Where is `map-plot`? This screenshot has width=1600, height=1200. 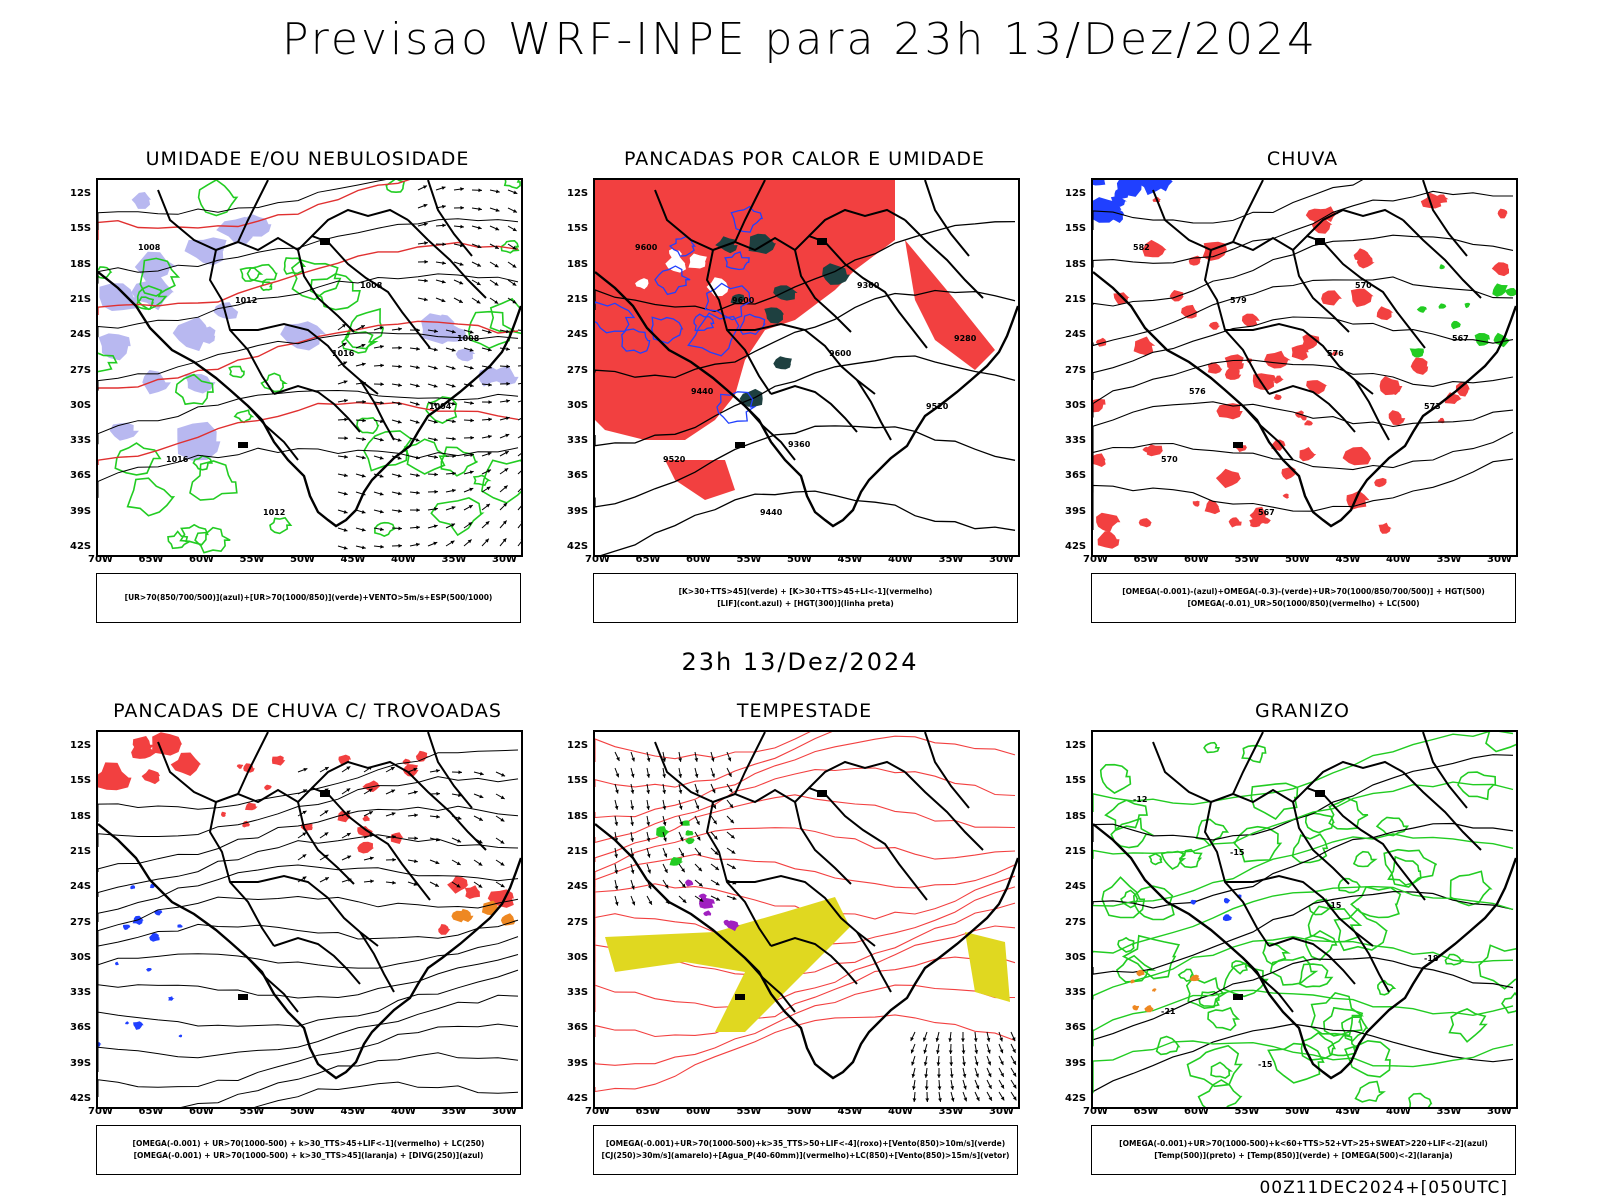
map-plot is located at coordinates (309, 919).